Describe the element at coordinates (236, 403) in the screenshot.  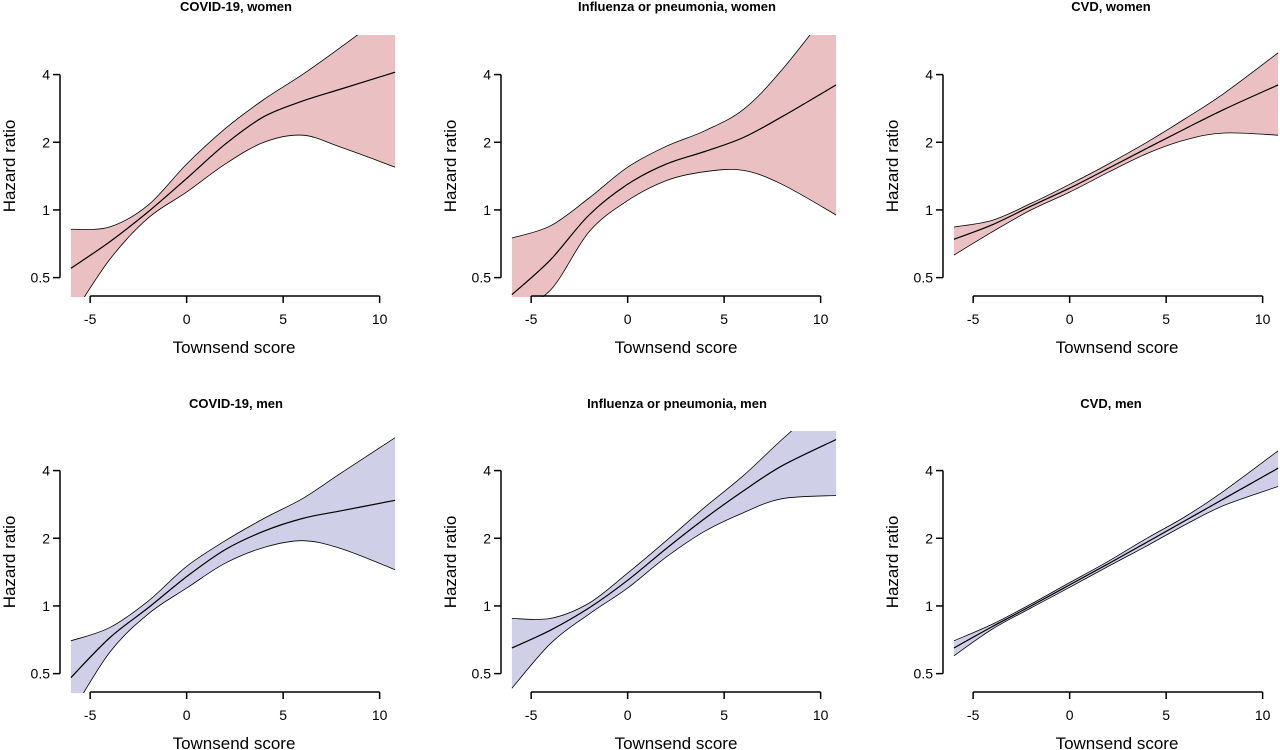
I see `panel-title: COVID-19, men` at that location.